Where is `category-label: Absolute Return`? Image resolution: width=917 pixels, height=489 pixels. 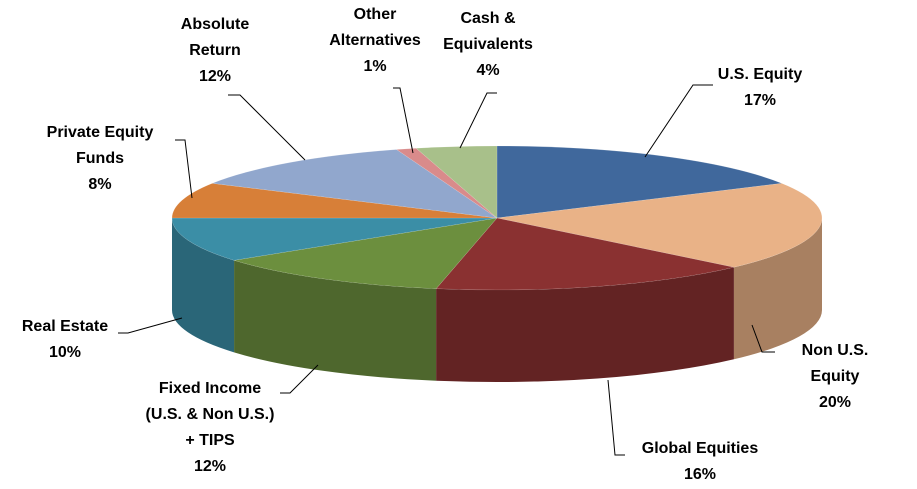 category-label: Absolute Return is located at coordinates (215, 37).